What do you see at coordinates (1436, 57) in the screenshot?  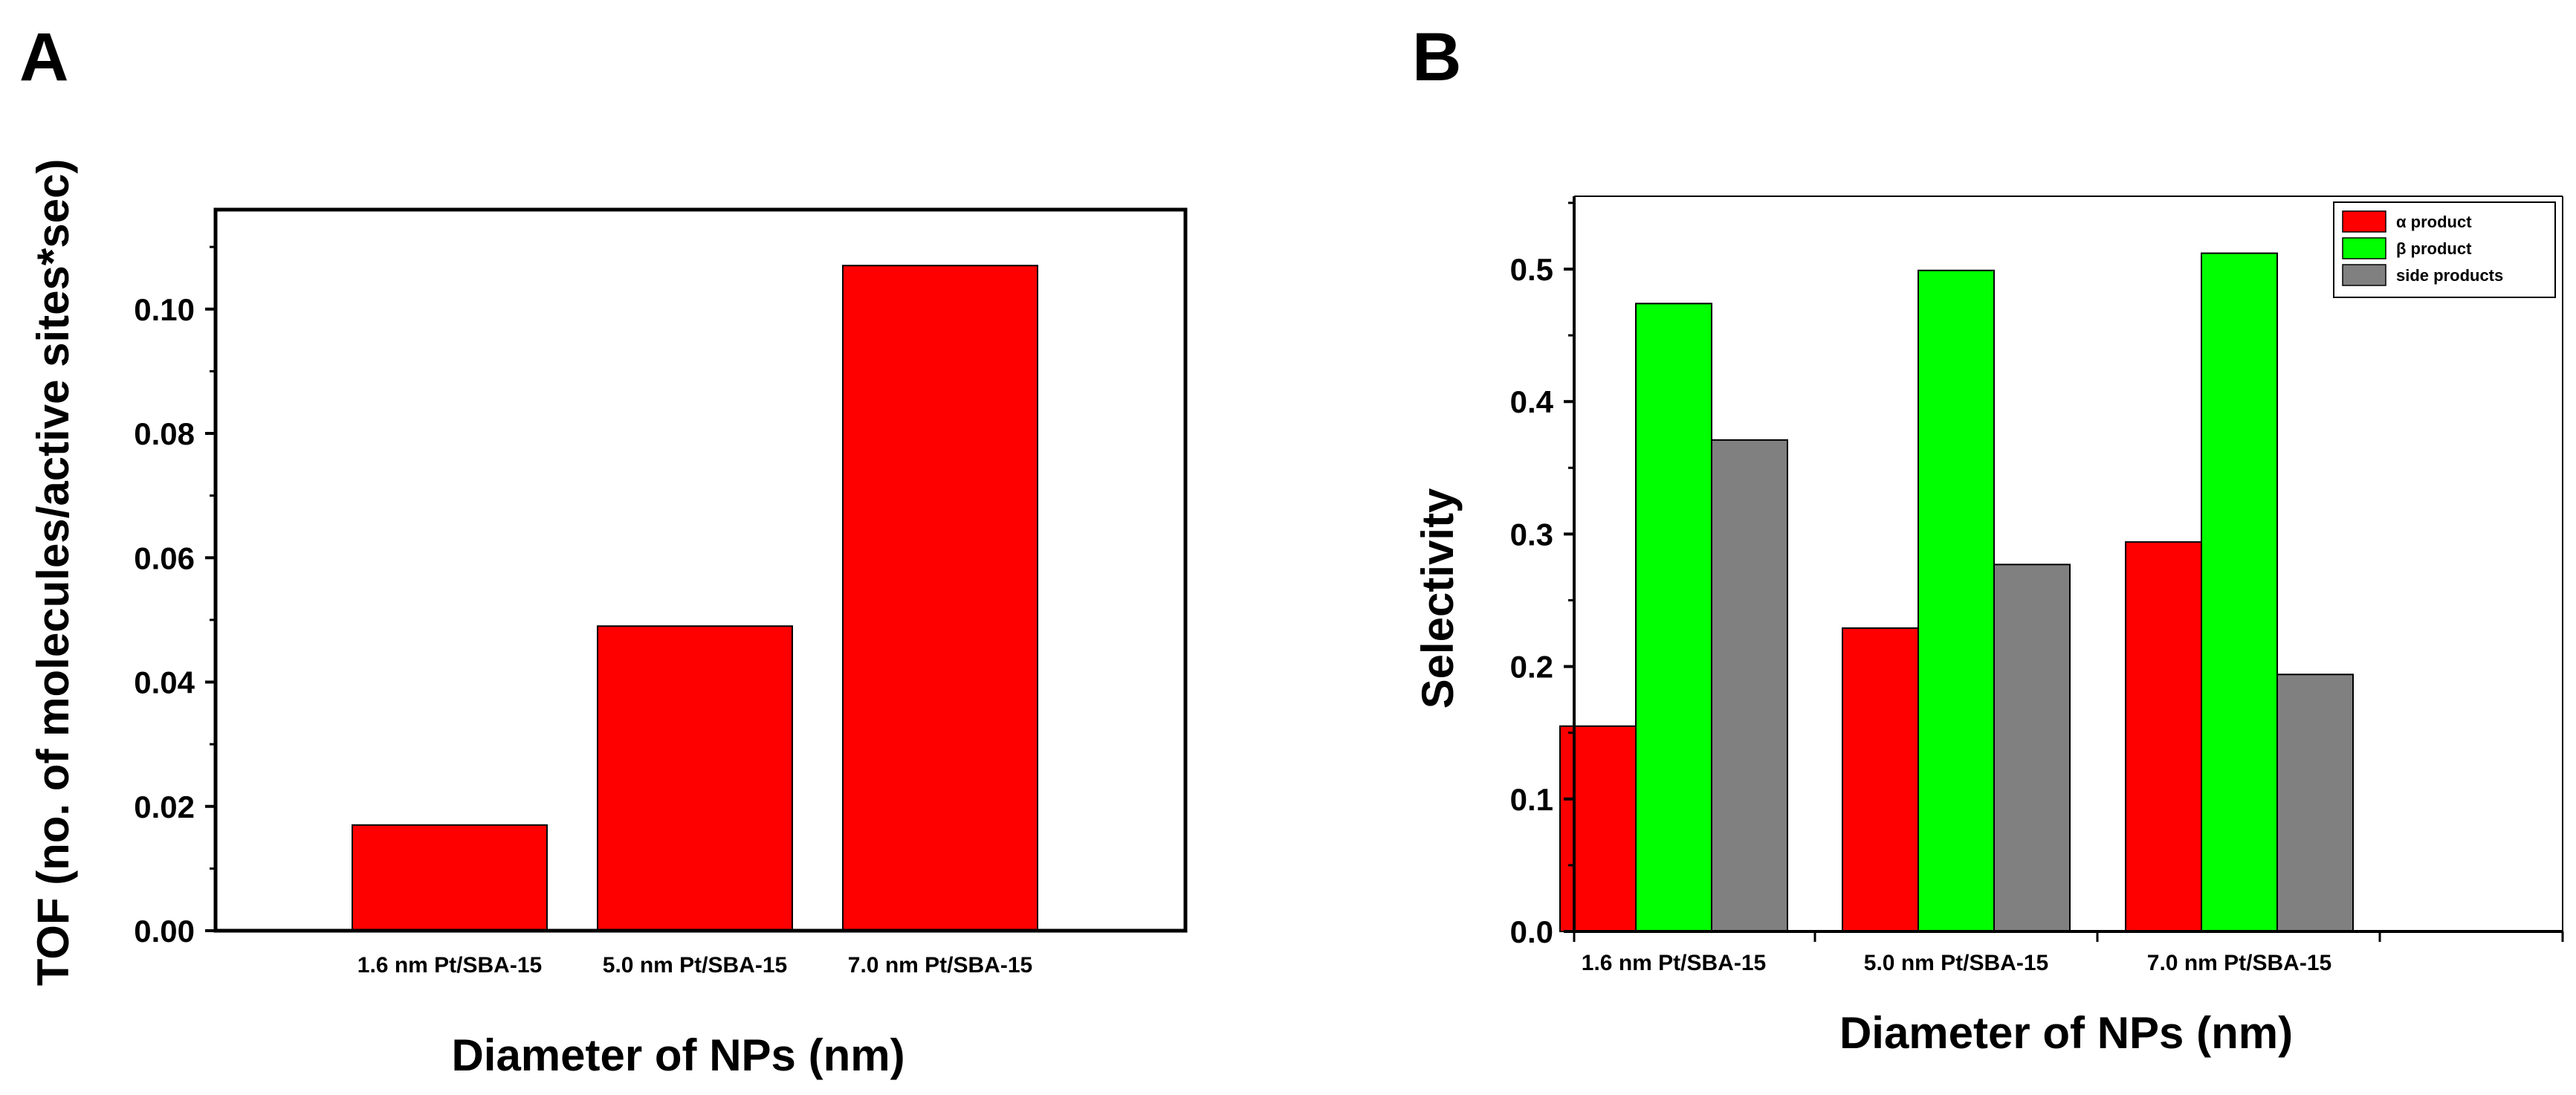 I see `panel-b-letter: B` at bounding box center [1436, 57].